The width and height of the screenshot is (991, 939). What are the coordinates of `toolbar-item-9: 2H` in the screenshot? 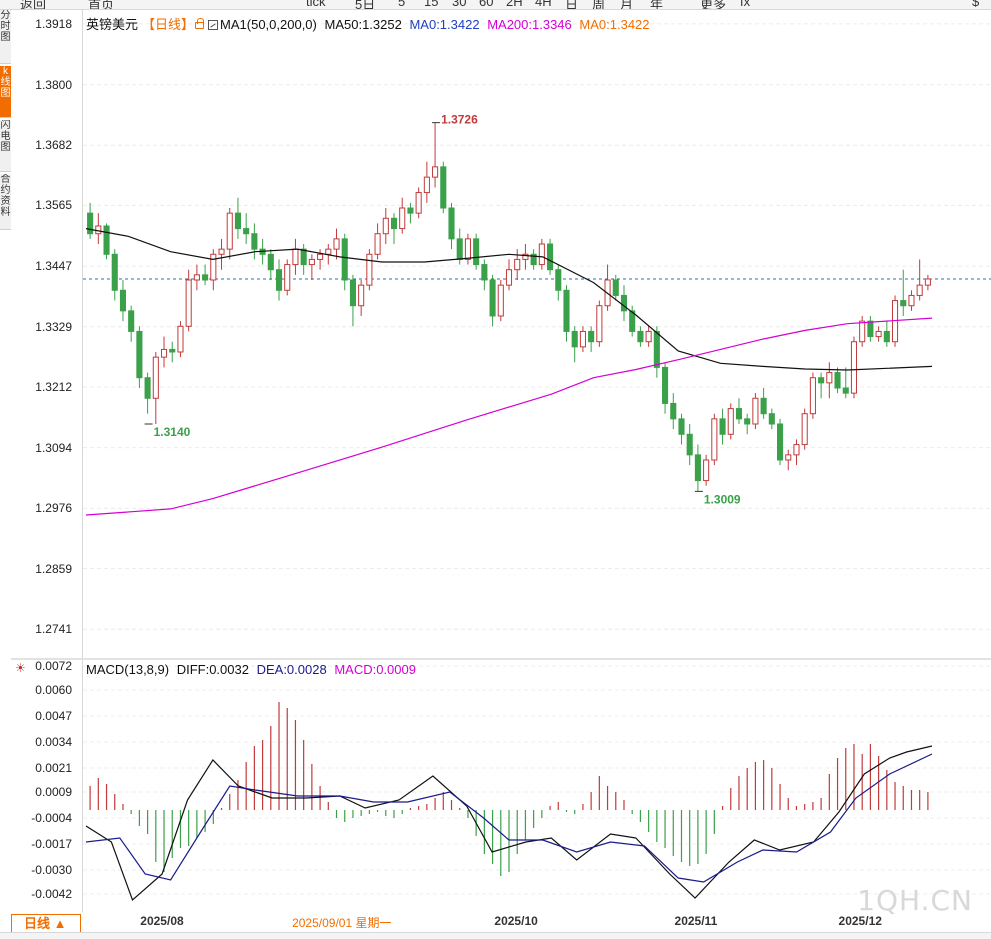 It's located at (514, 4).